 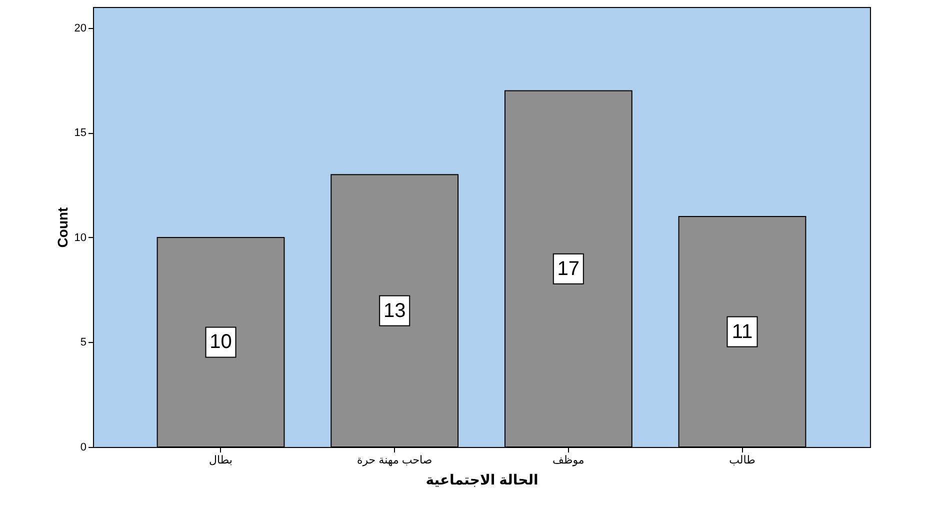 What do you see at coordinates (62, 227) in the screenshot?
I see `y-axis-title: Count` at bounding box center [62, 227].